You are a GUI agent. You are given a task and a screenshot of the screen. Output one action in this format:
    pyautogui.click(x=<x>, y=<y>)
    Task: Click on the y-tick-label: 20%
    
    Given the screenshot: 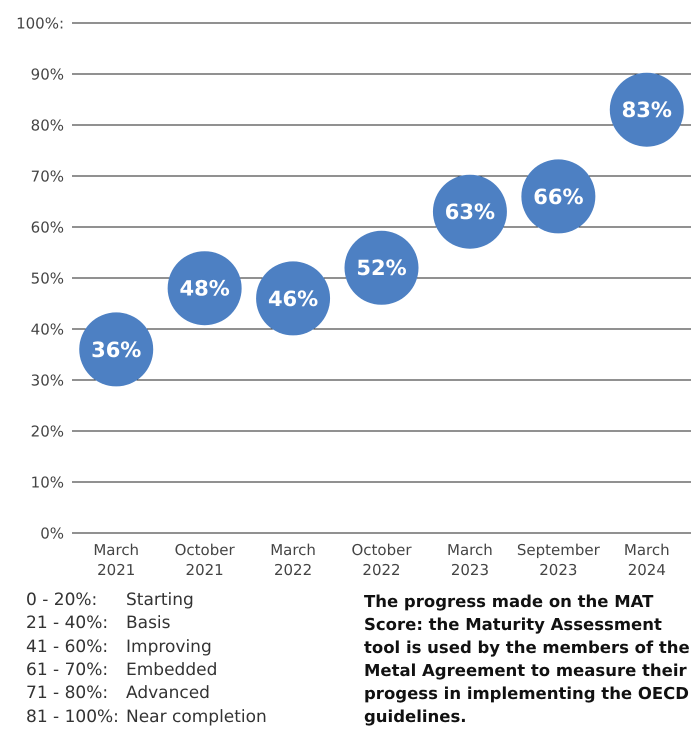 What is the action you would take?
    pyautogui.click(x=47, y=431)
    